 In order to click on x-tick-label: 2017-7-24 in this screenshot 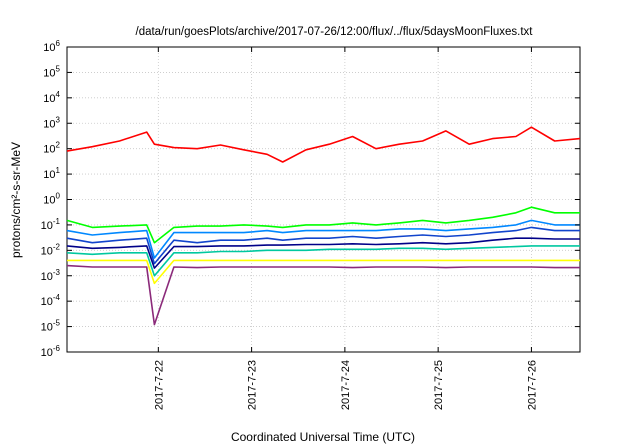, I will do `click(346, 385)`.